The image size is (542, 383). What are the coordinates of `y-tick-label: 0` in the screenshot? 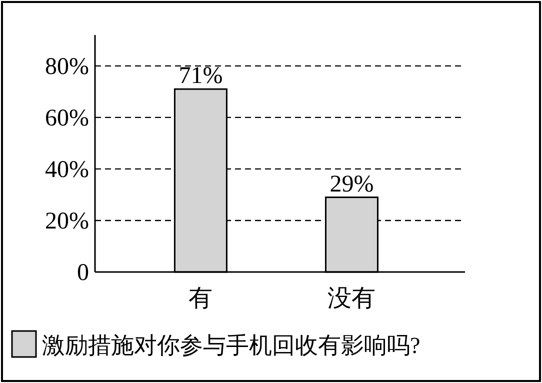 It's located at (83, 273).